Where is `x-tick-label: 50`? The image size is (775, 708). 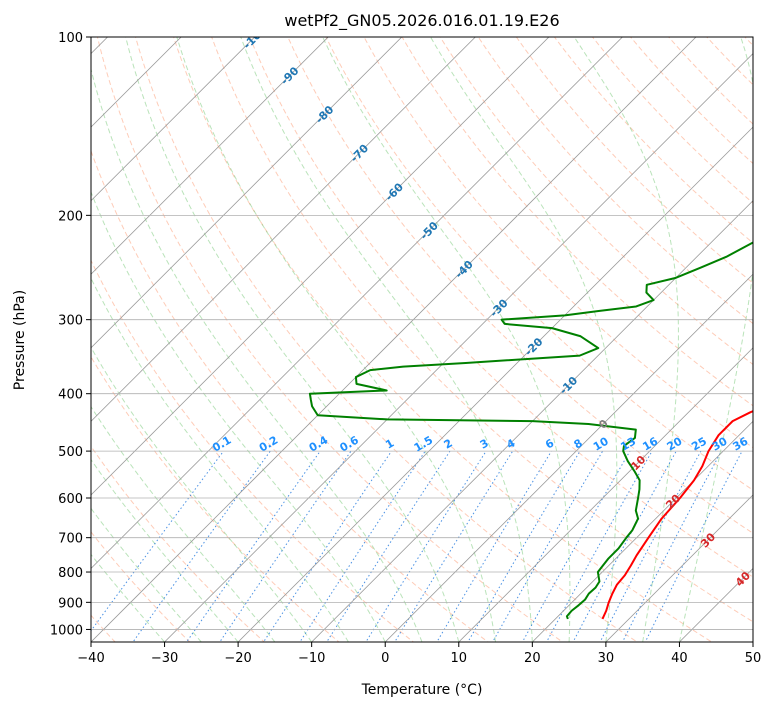 x-tick-label: 50 is located at coordinates (753, 658).